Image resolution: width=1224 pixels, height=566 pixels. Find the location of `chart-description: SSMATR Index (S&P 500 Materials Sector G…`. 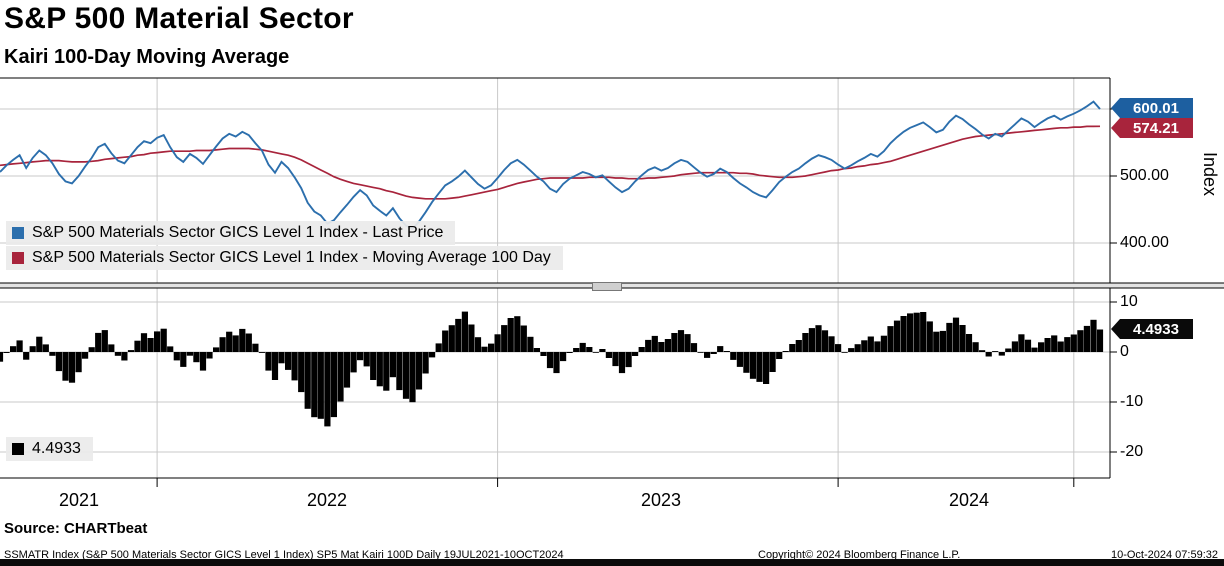

chart-description: SSMATR Index (S&P 500 Materials Sector G… is located at coordinates (284, 555).